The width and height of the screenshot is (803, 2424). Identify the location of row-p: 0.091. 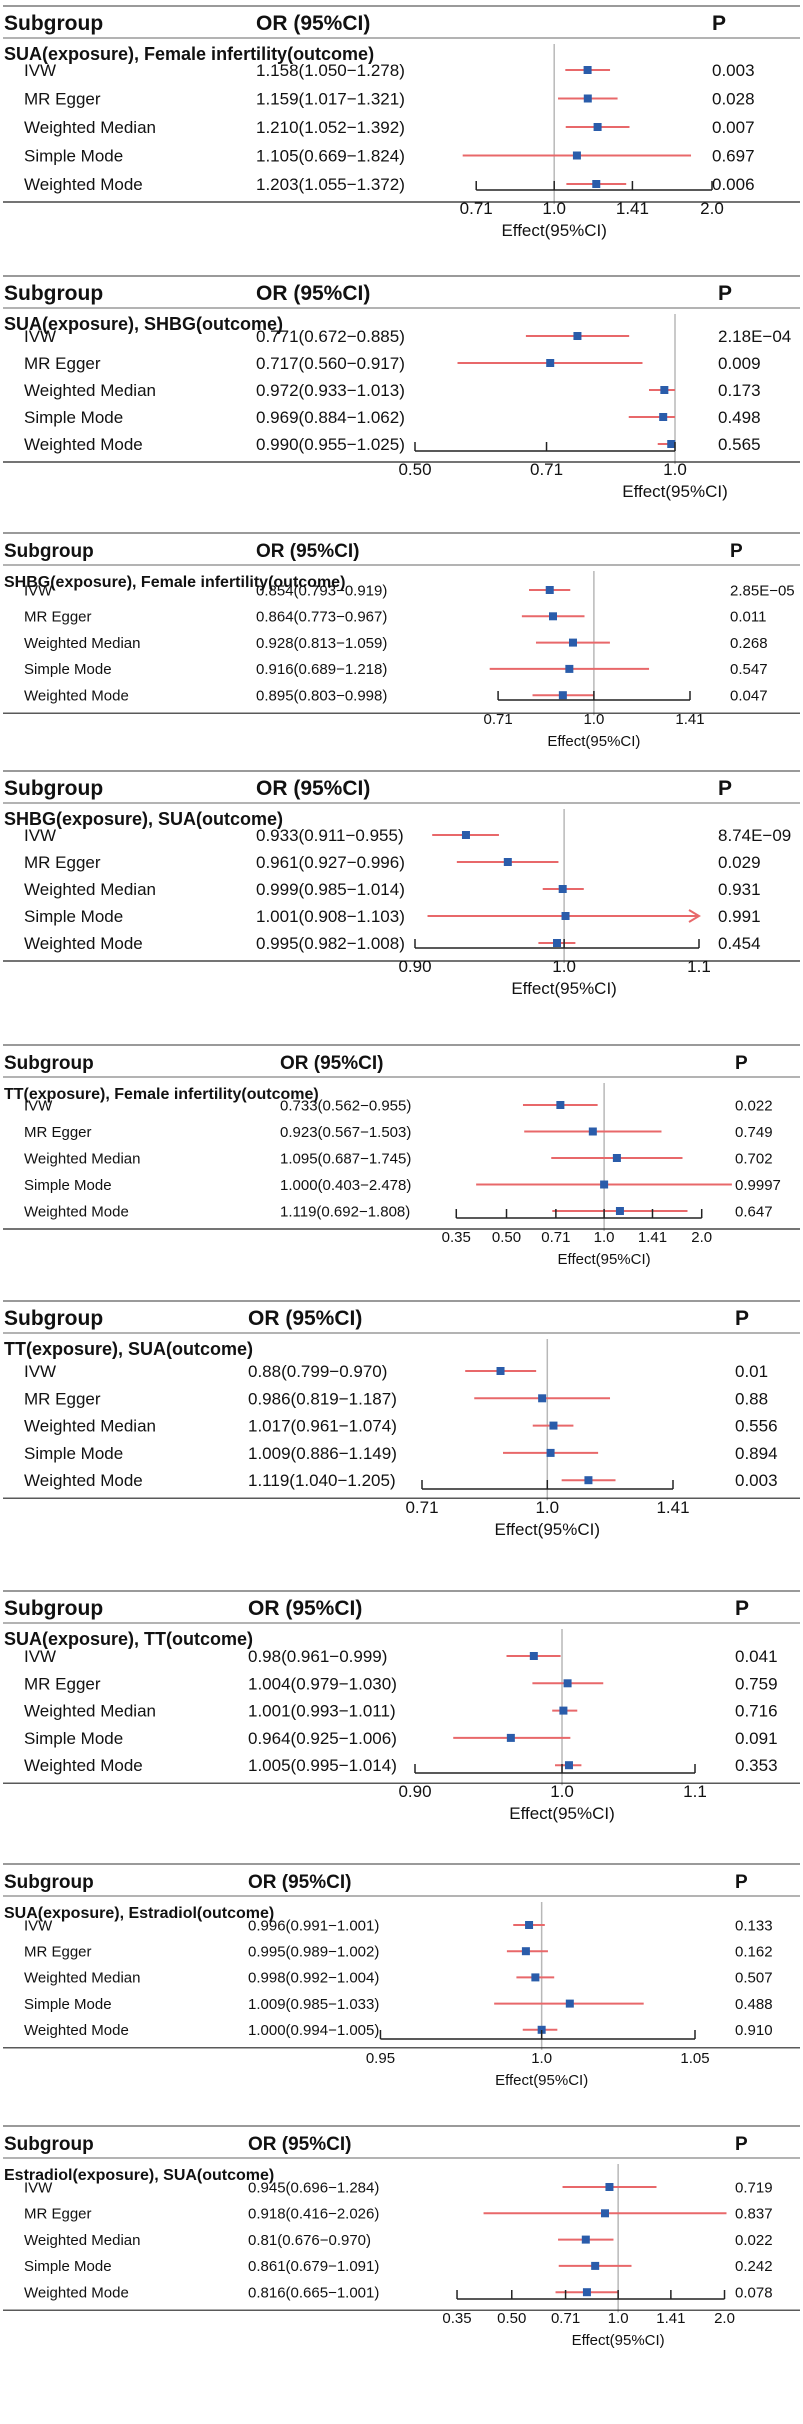
(756, 1738).